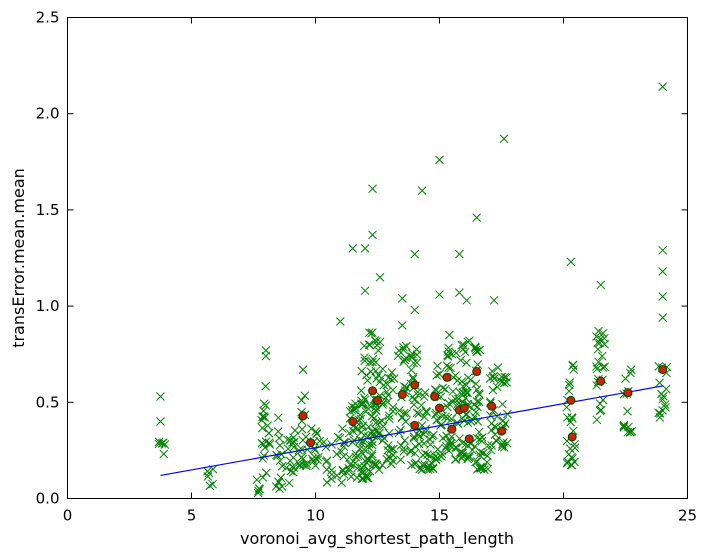 This screenshot has height=557, width=707. Describe the element at coordinates (68, 516) in the screenshot. I see `x-tick-label: 0` at that location.